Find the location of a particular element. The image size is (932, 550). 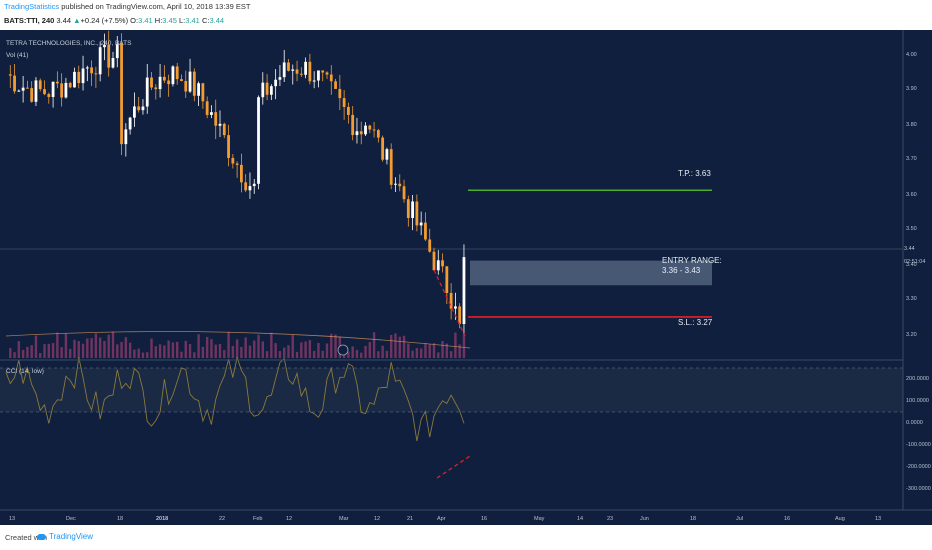

cci-tick: -200.0000 is located at coordinates (918, 467).